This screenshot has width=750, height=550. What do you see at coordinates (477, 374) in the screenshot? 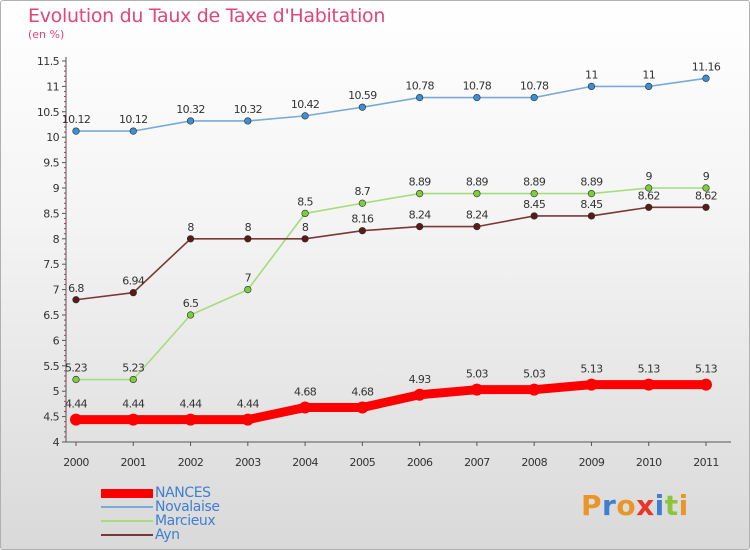
I see `data-label: 5.03` at bounding box center [477, 374].